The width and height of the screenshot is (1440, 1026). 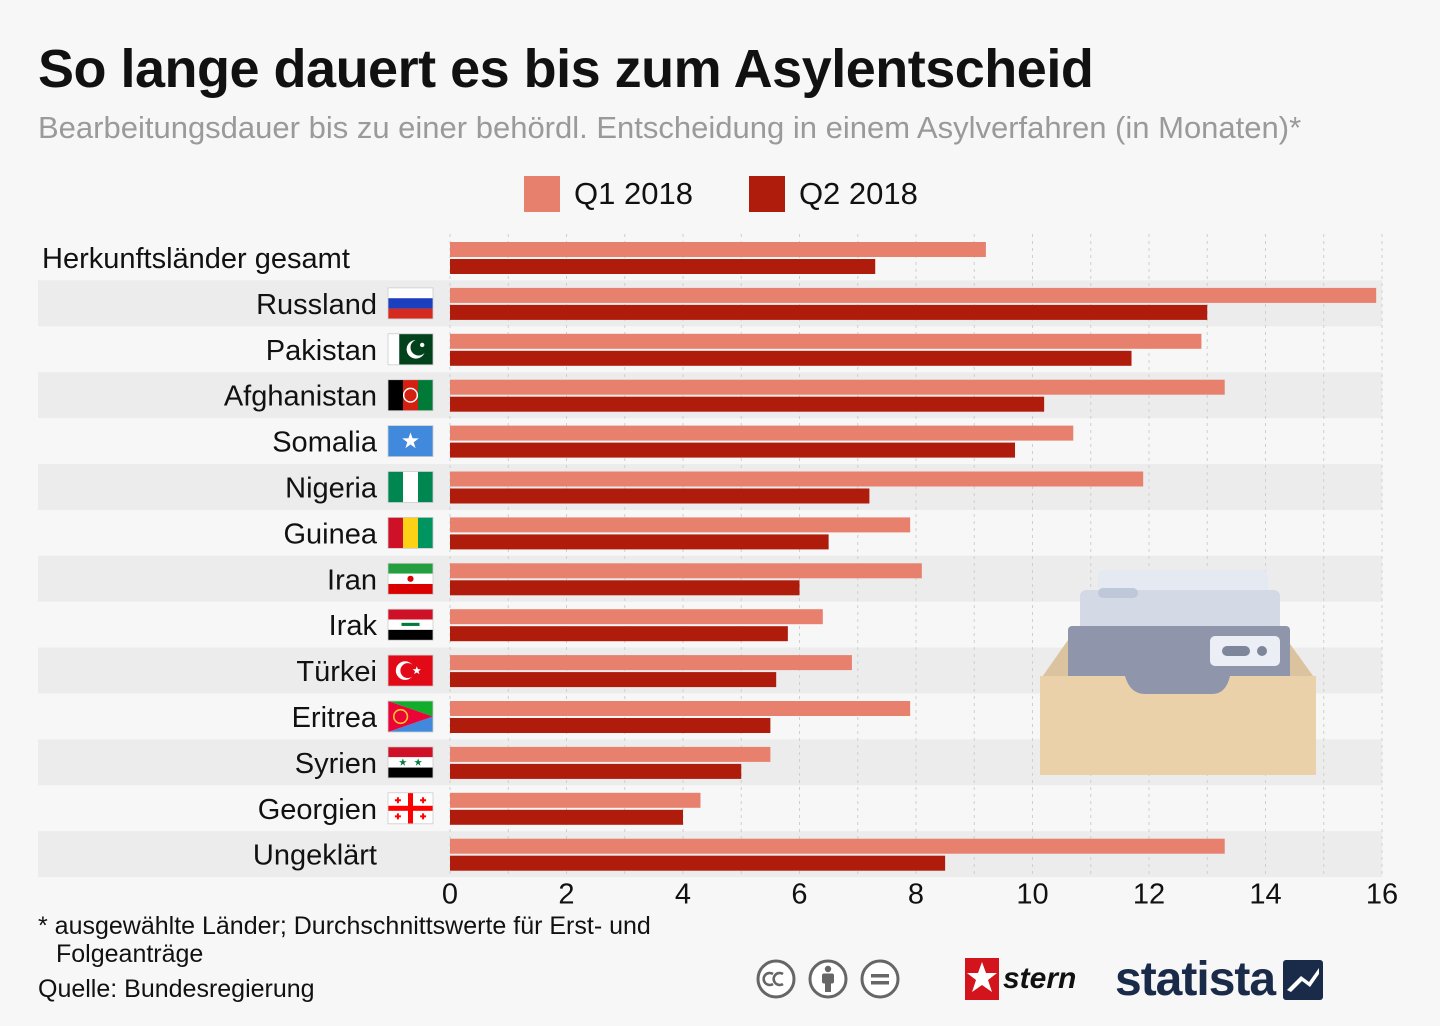 What do you see at coordinates (410, 487) in the screenshot?
I see `nigeria-flag` at bounding box center [410, 487].